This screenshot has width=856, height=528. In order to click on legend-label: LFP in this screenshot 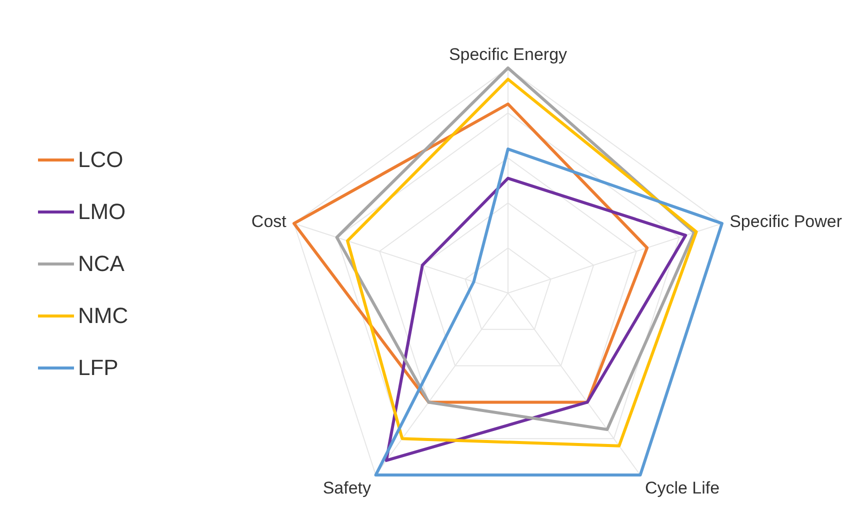, I will do `click(98, 368)`.